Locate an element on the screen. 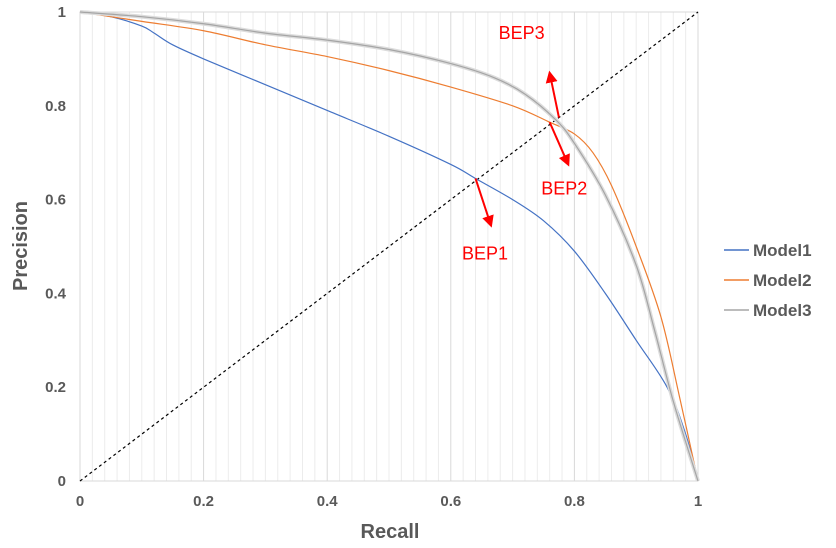  x-tick-label: 0.4 is located at coordinates (328, 501).